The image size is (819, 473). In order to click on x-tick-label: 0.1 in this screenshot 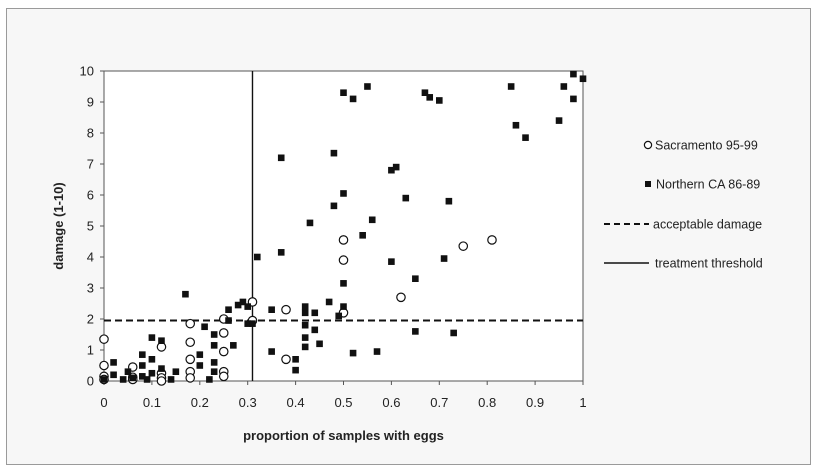, I will do `click(152, 402)`.